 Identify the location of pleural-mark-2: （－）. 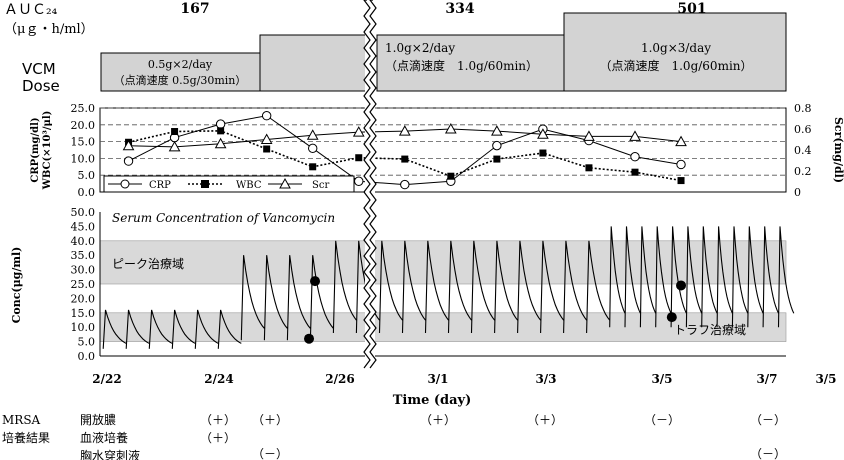
(768, 453).